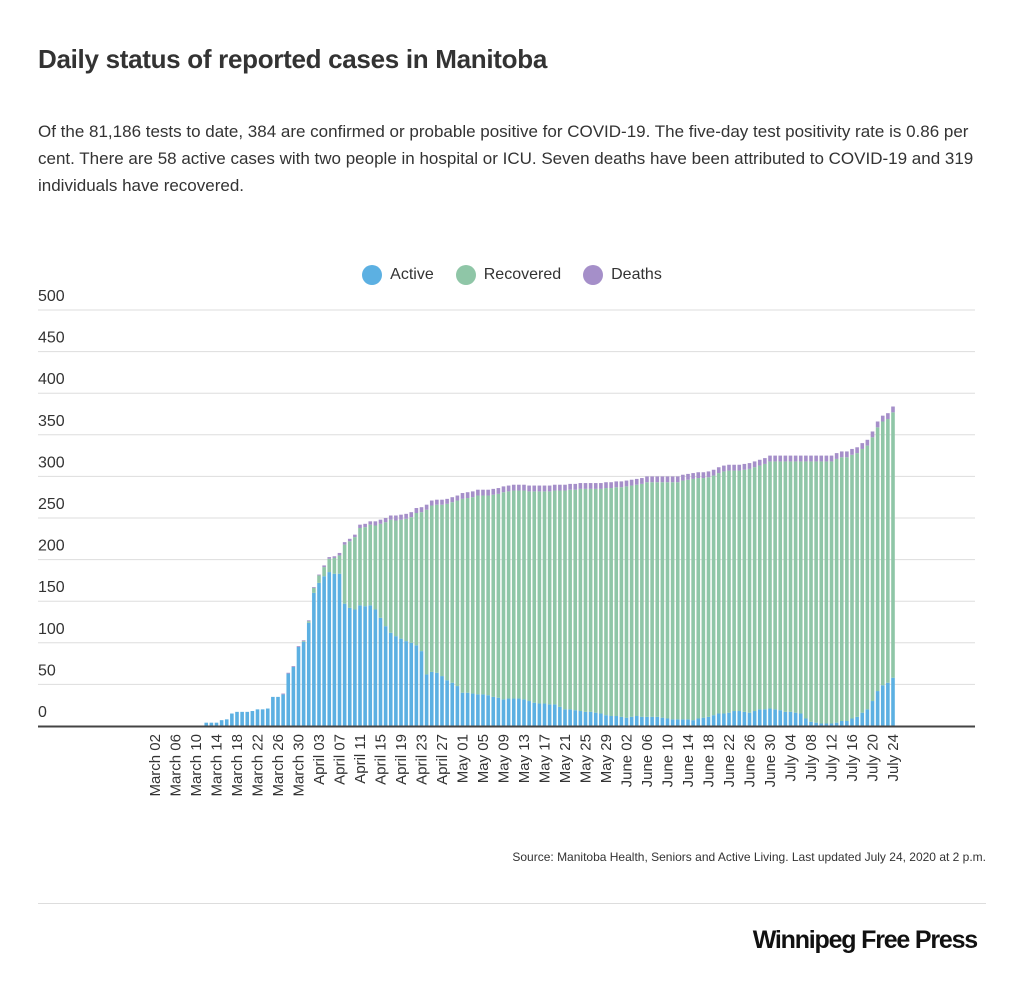 This screenshot has height=984, width=1024. What do you see at coordinates (258, 765) in the screenshot?
I see `x-tick-label: March 22` at bounding box center [258, 765].